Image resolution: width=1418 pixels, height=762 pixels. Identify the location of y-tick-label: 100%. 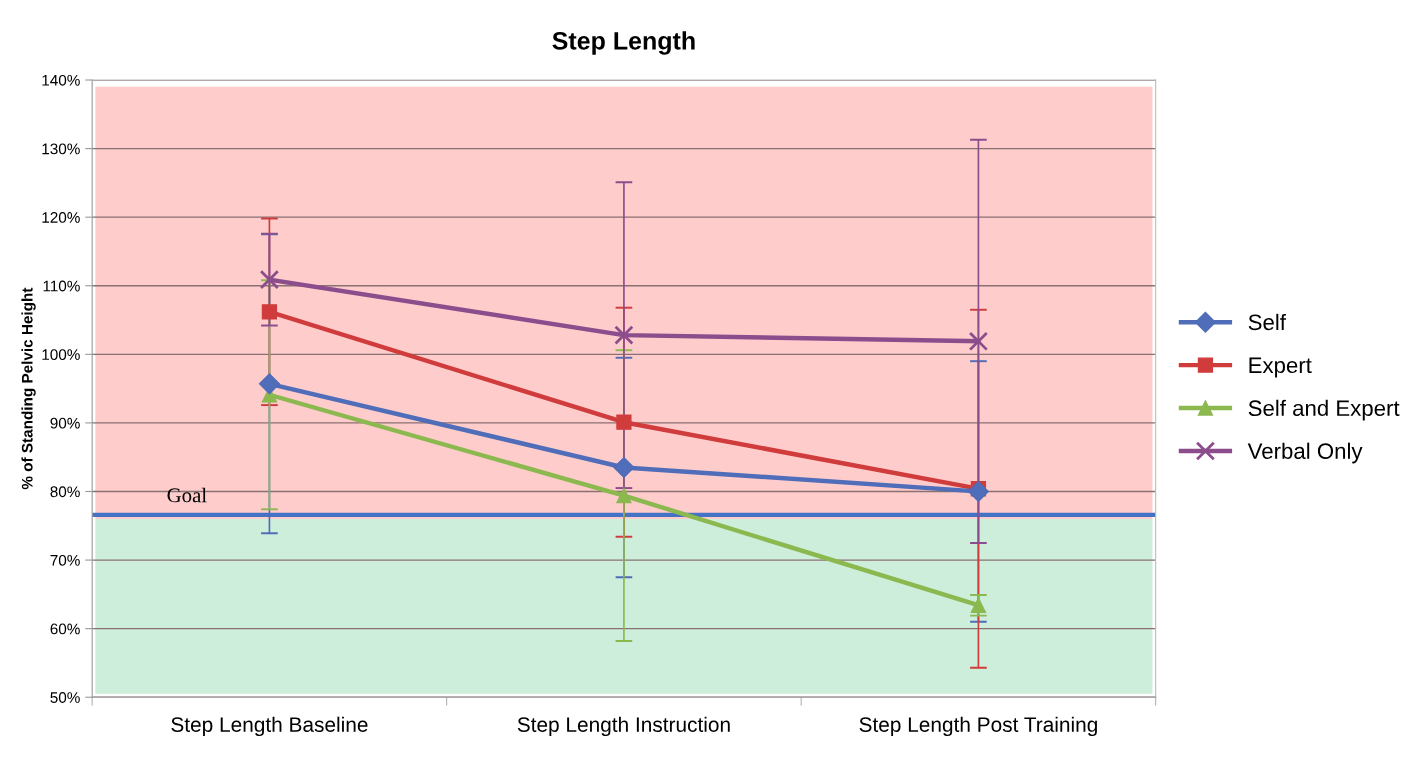
(61, 355).